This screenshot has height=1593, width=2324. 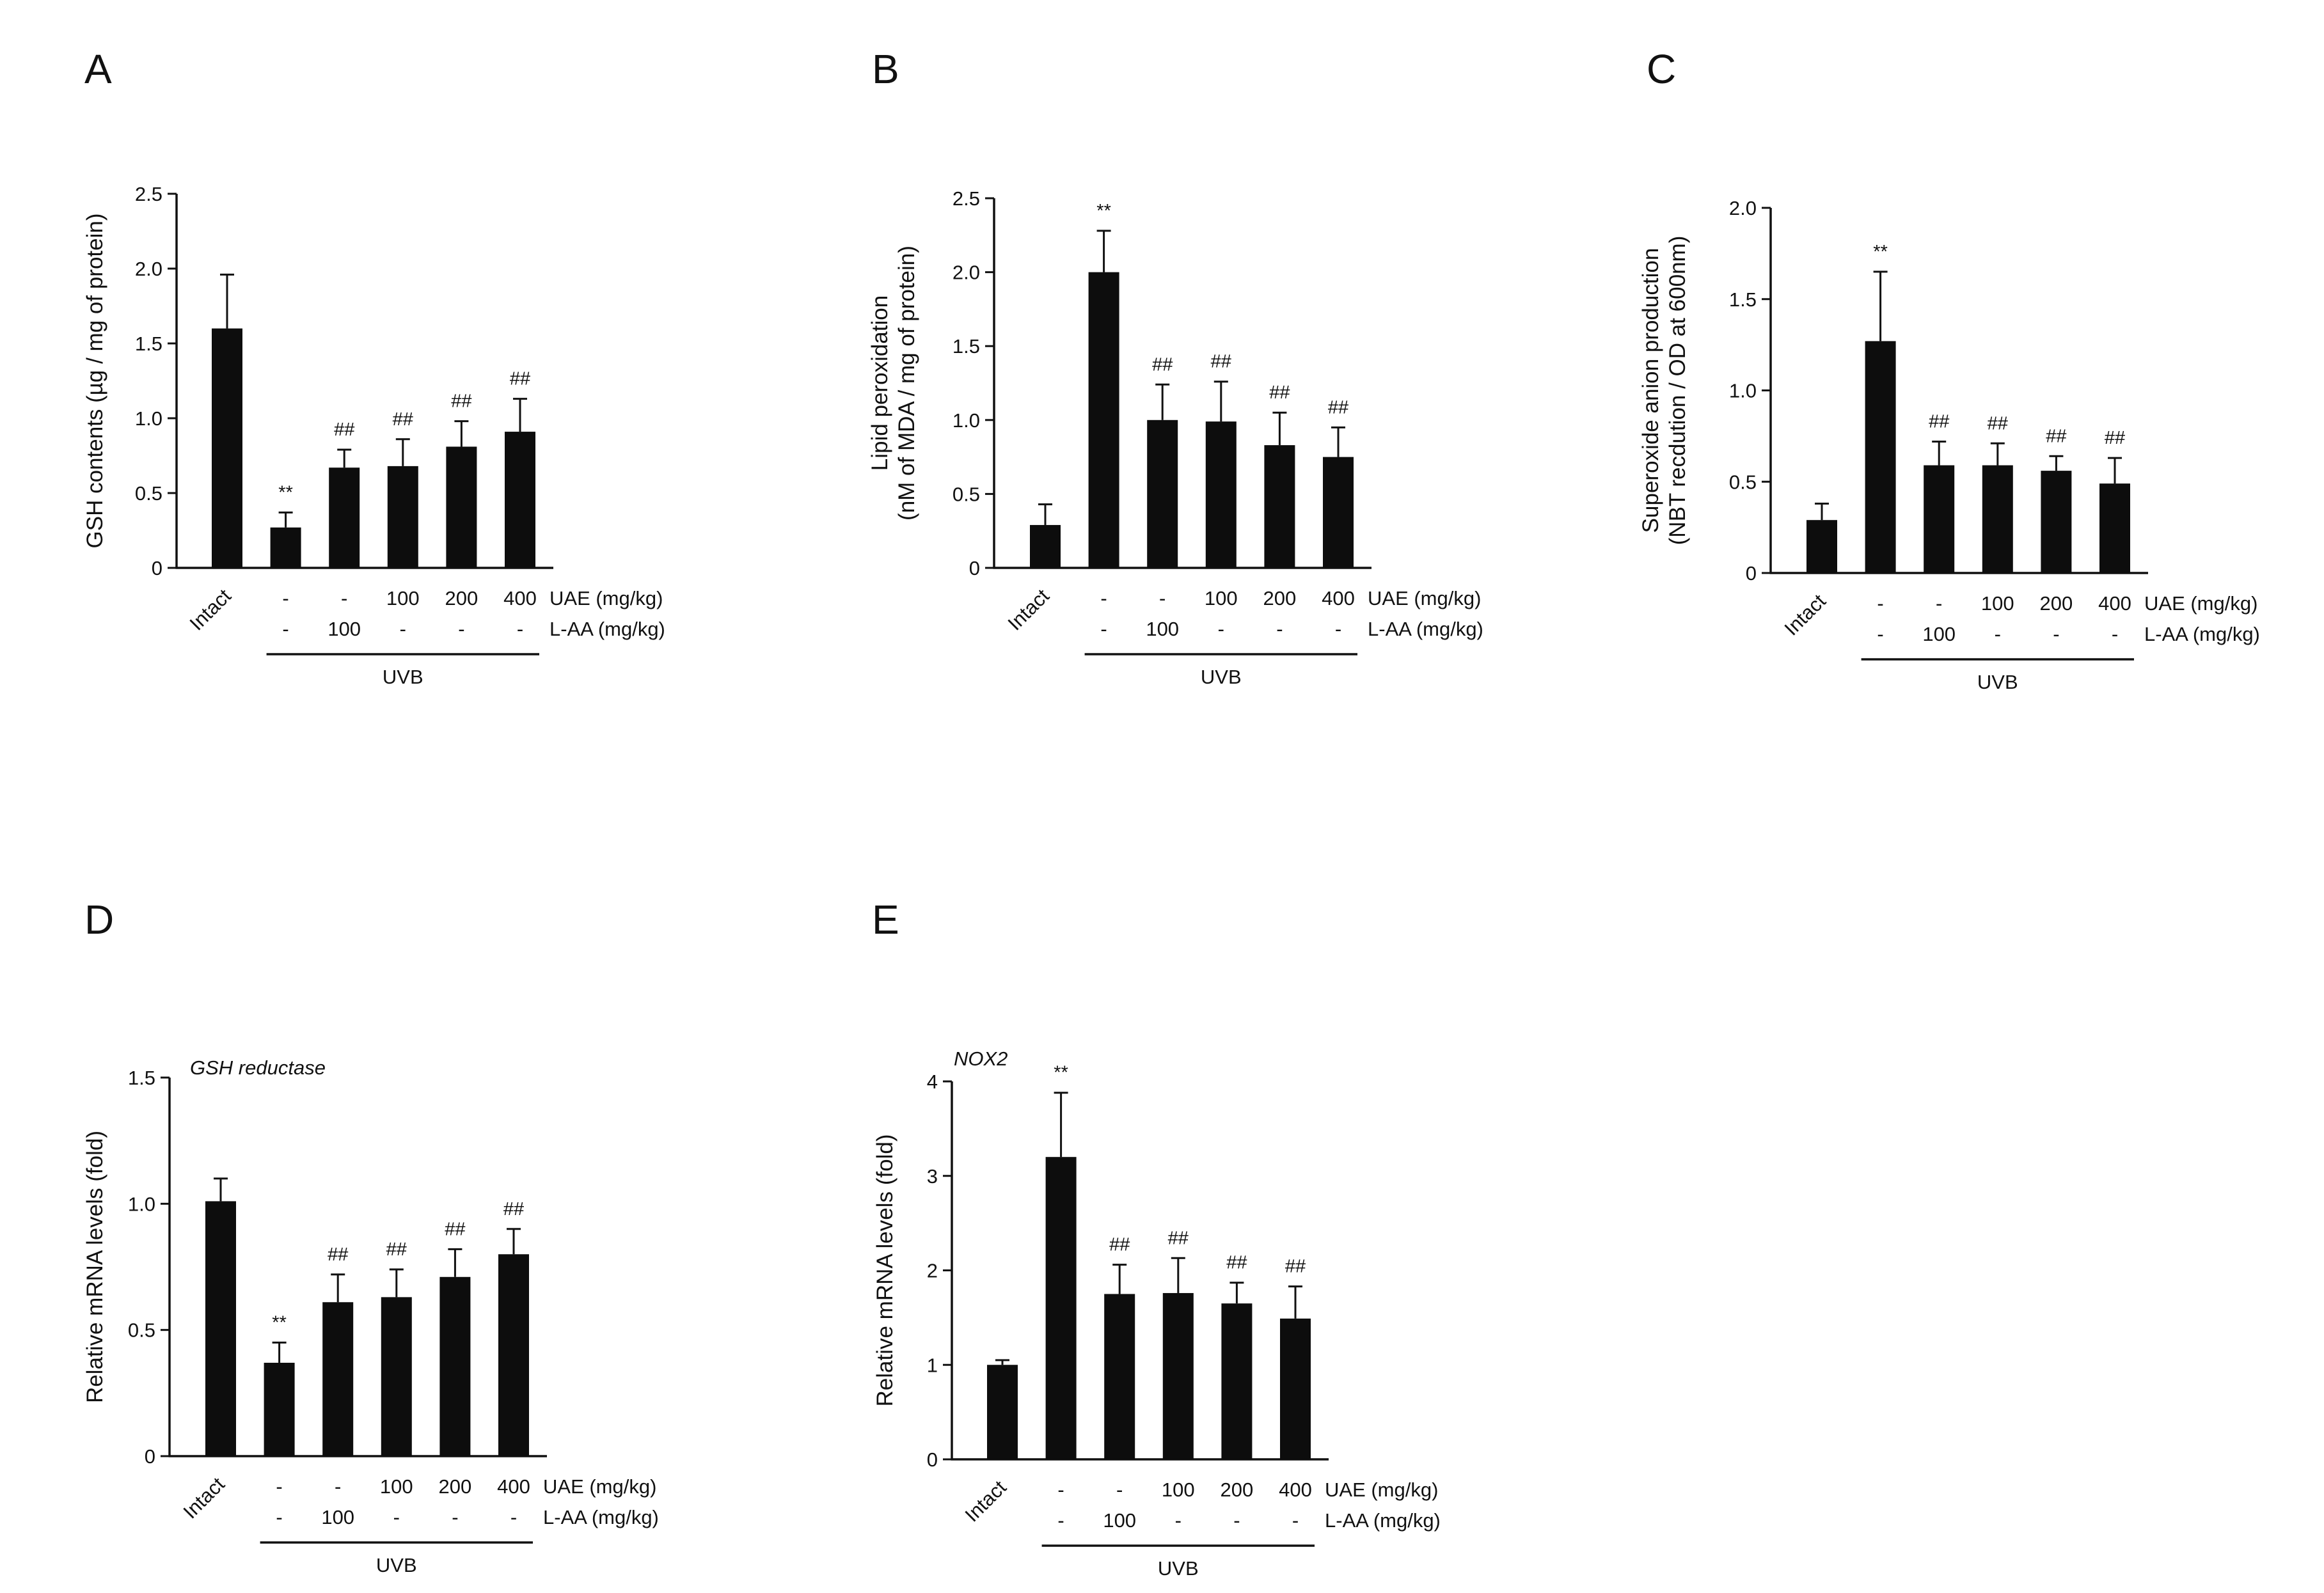 What do you see at coordinates (1677, 390) in the screenshot?
I see `y-axis-title-c: (NBT recdution / OD at 600nm)` at bounding box center [1677, 390].